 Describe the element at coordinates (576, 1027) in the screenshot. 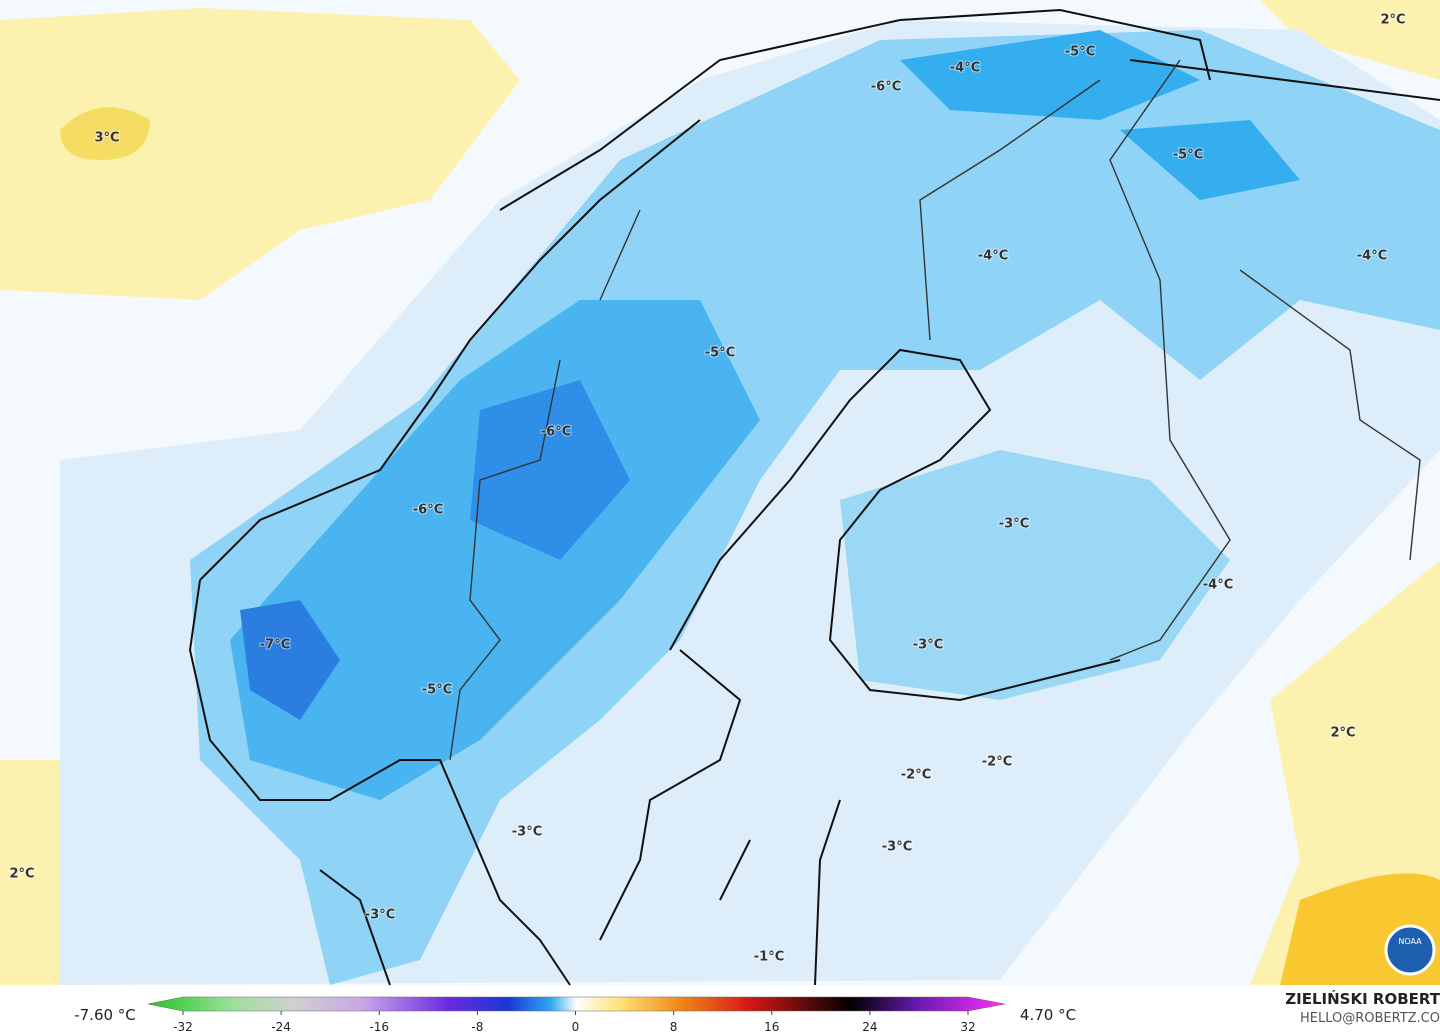

I see `colorbar-tick-label: 0` at that location.